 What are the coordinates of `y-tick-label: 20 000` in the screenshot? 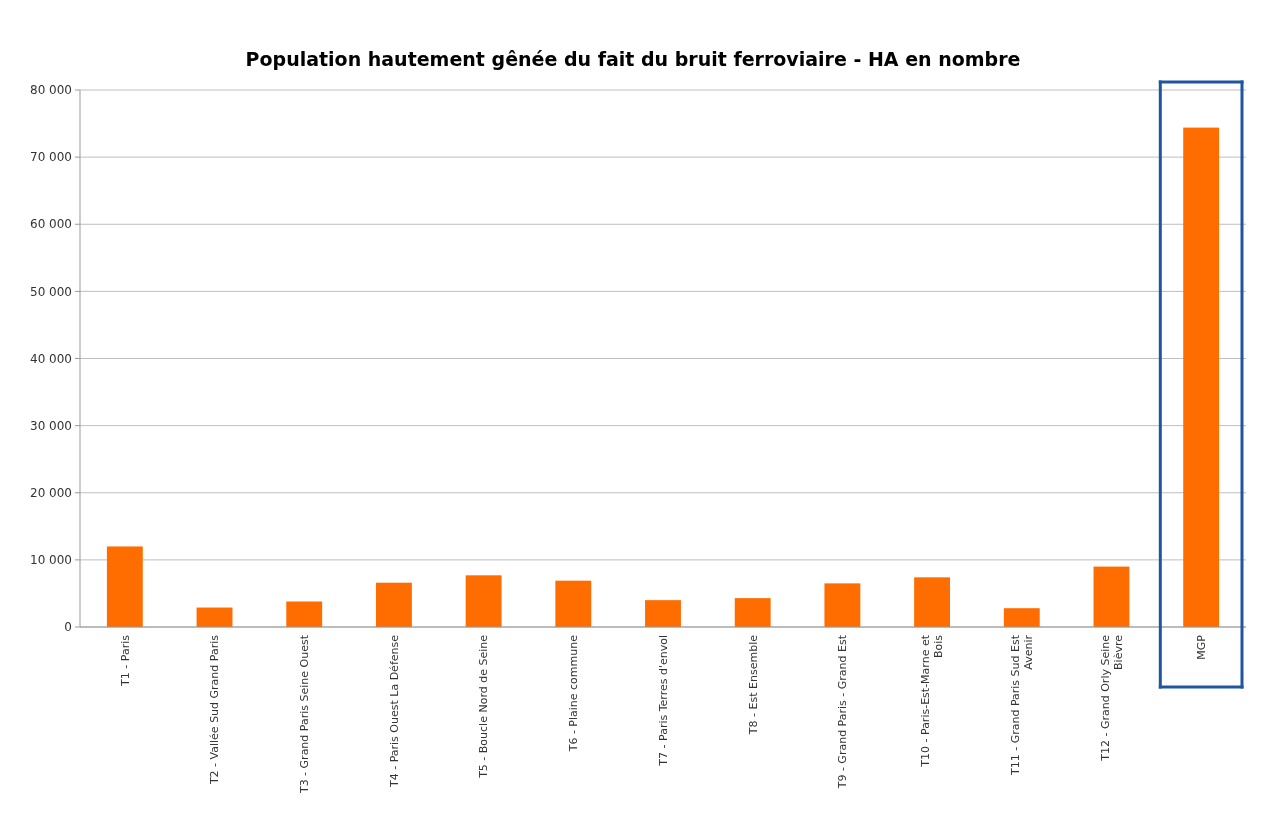 It's located at (51, 492).